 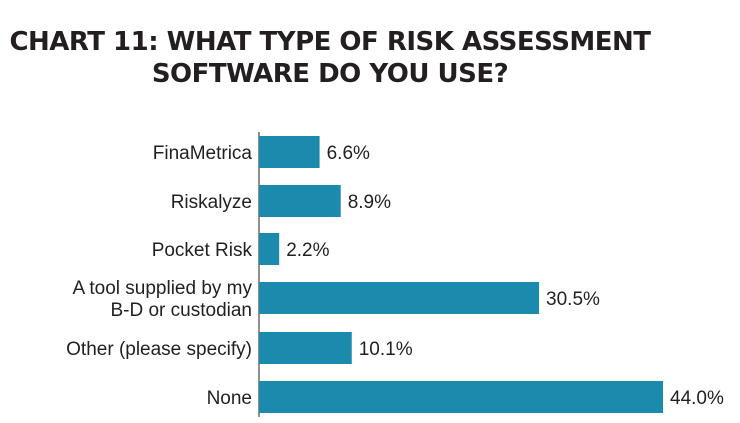 I want to click on category-label-3-line-1: B-D or custodian, so click(x=181, y=310).